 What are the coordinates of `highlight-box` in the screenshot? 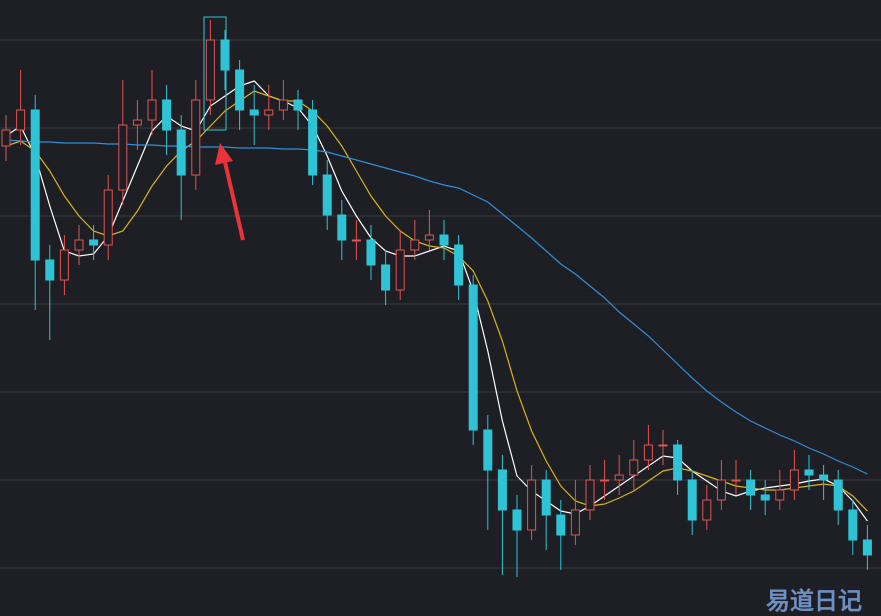 It's located at (215, 73).